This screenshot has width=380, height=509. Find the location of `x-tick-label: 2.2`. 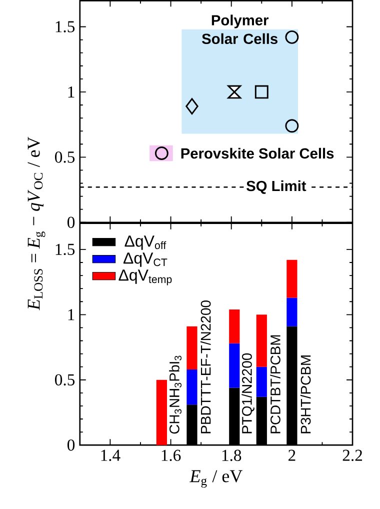

x-tick-label: 2.2 is located at coordinates (352, 456).